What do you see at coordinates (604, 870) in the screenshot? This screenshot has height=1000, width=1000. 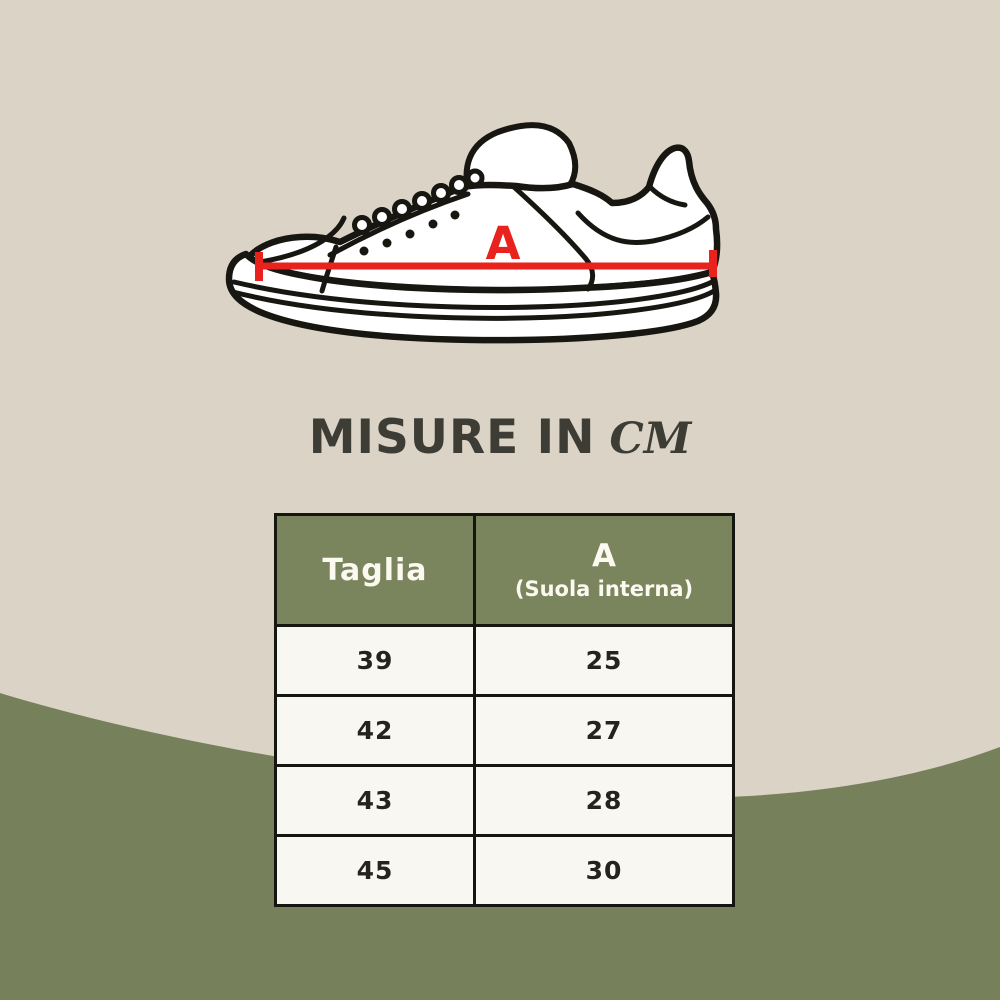 I see `sole-cell: 30` at bounding box center [604, 870].